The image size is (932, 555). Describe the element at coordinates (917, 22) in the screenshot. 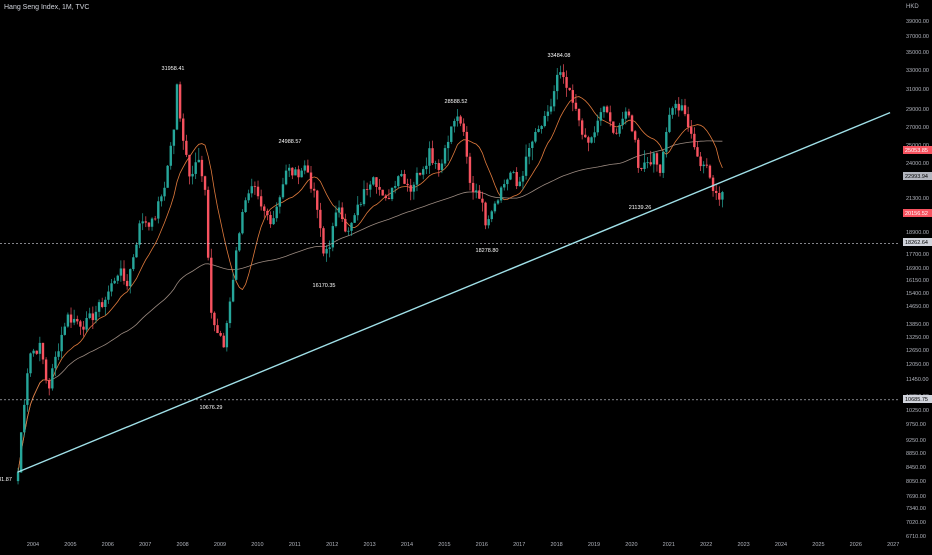

I see `y-tick-0: 39000.00` at that location.